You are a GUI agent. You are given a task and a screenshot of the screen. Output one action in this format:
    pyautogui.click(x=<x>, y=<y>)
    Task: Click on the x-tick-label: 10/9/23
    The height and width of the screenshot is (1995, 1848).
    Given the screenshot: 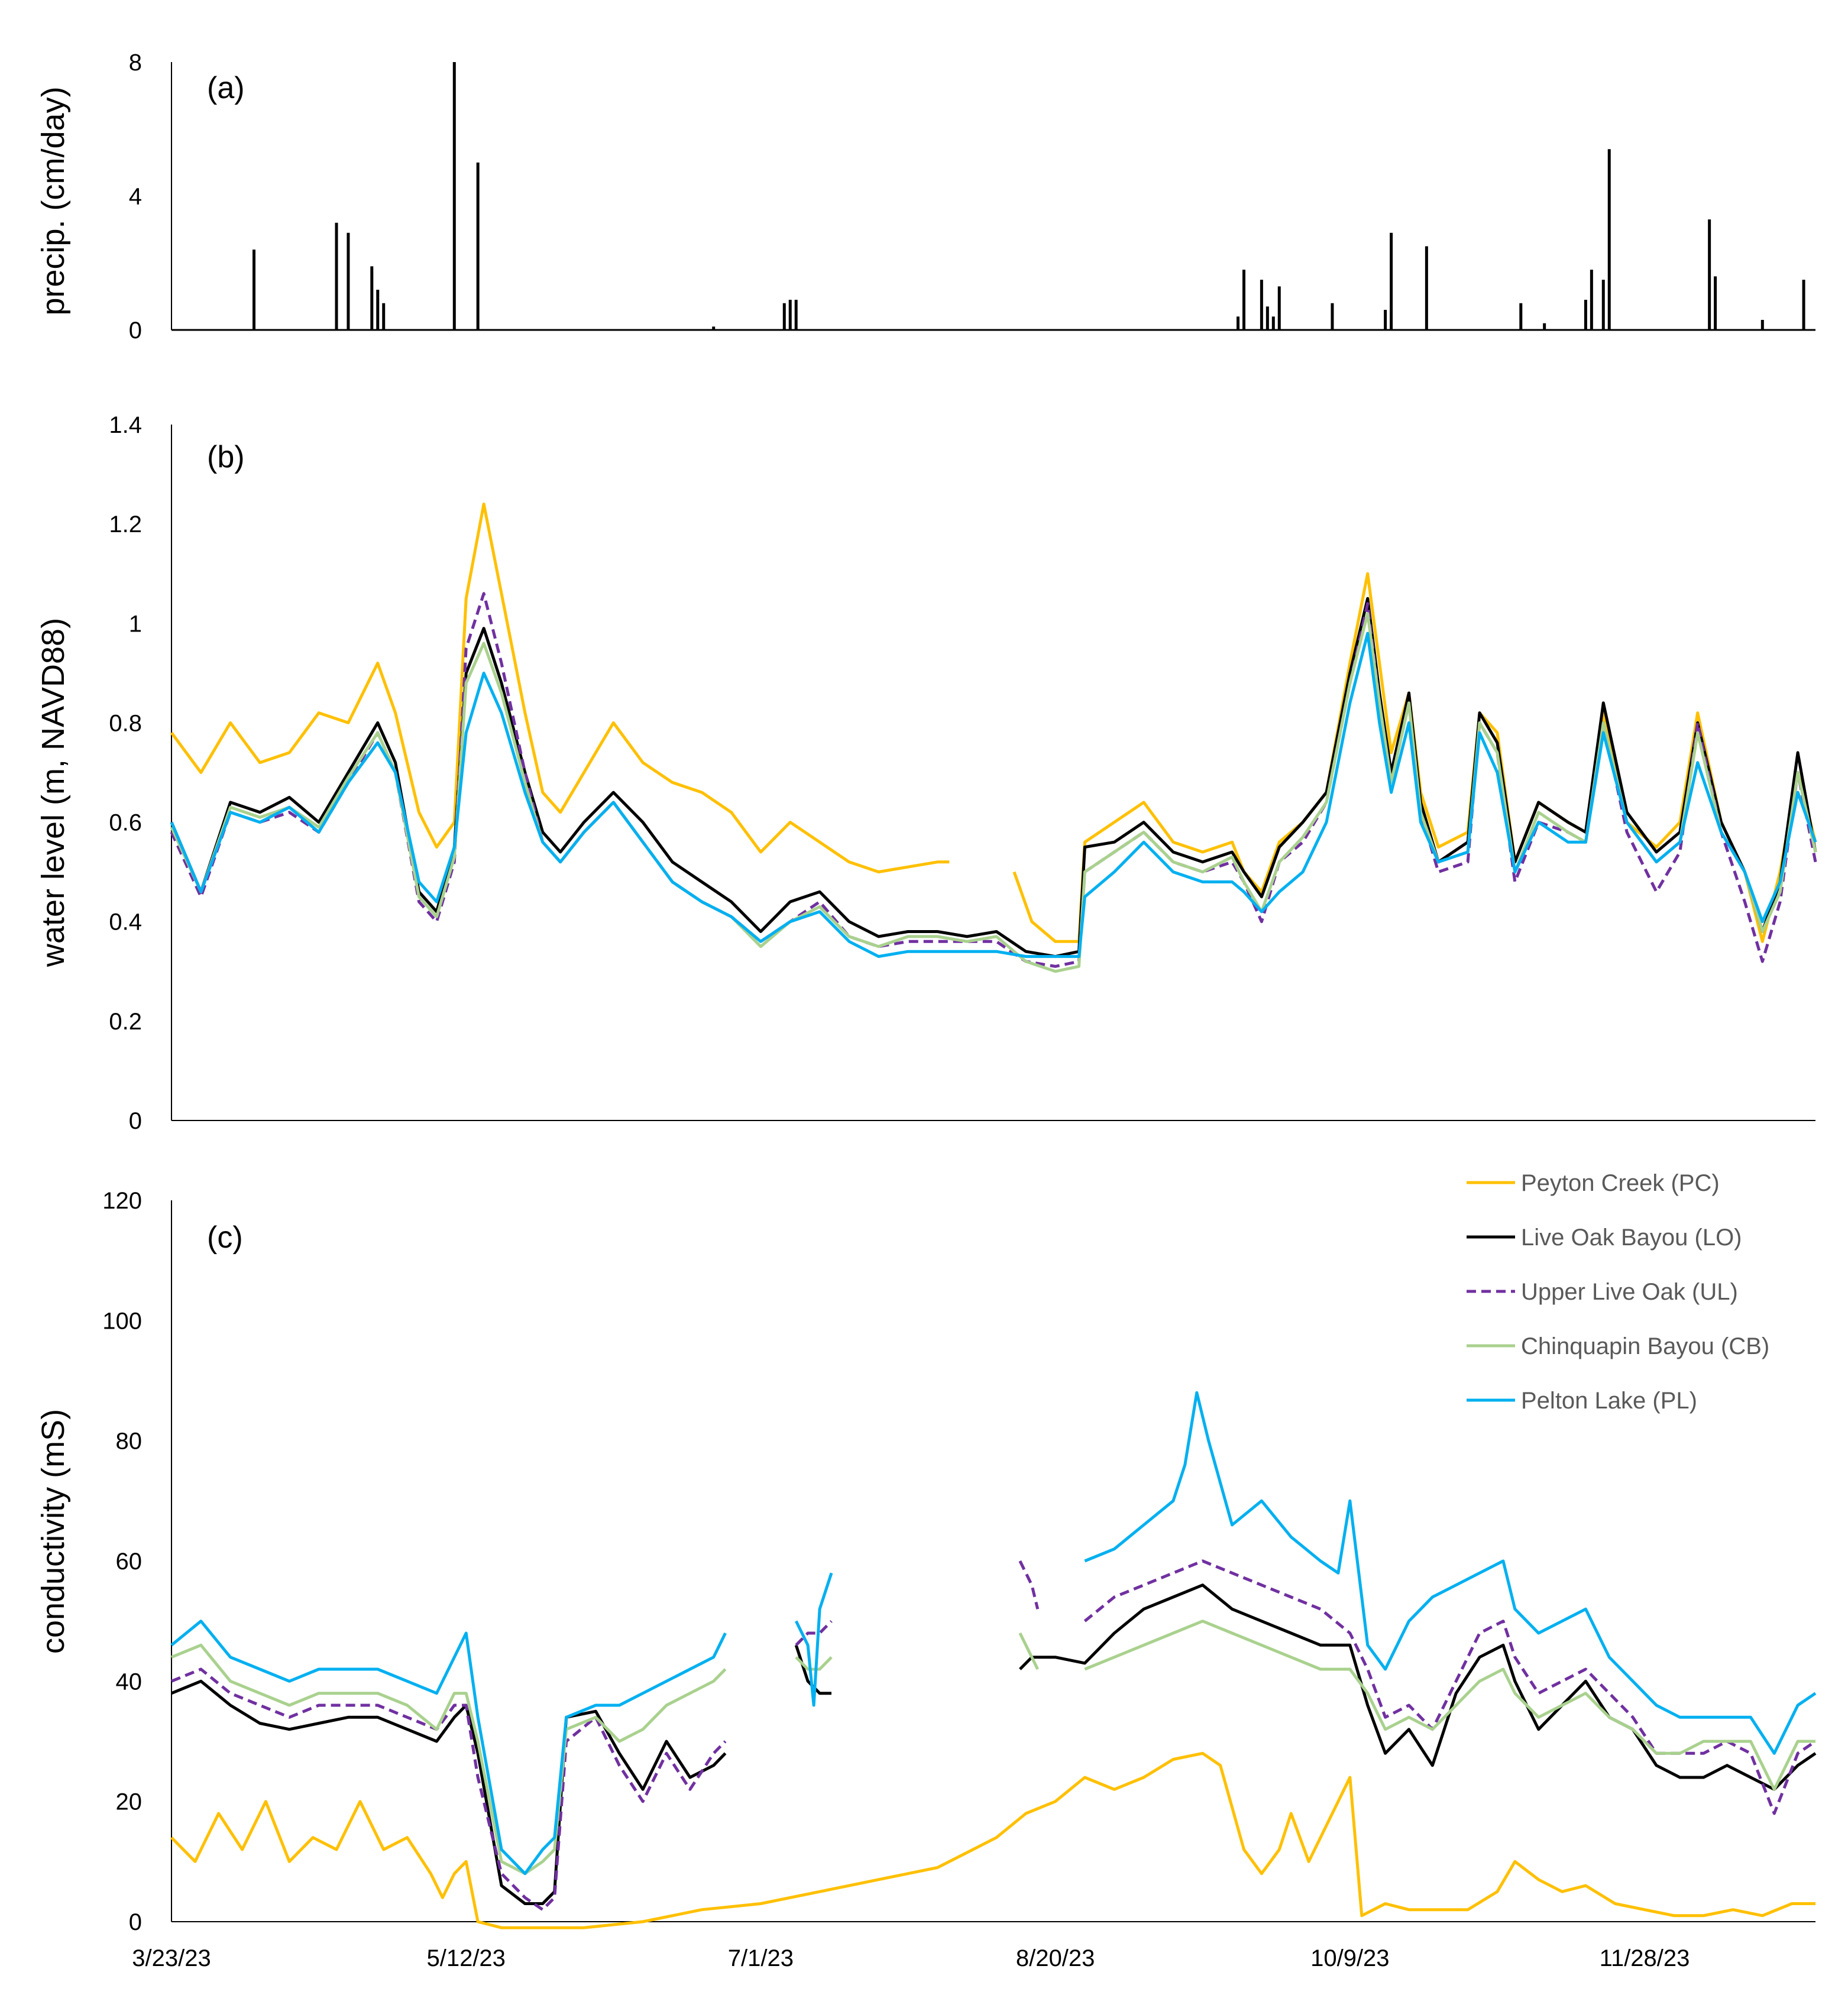 What is the action you would take?
    pyautogui.click(x=1349, y=1958)
    